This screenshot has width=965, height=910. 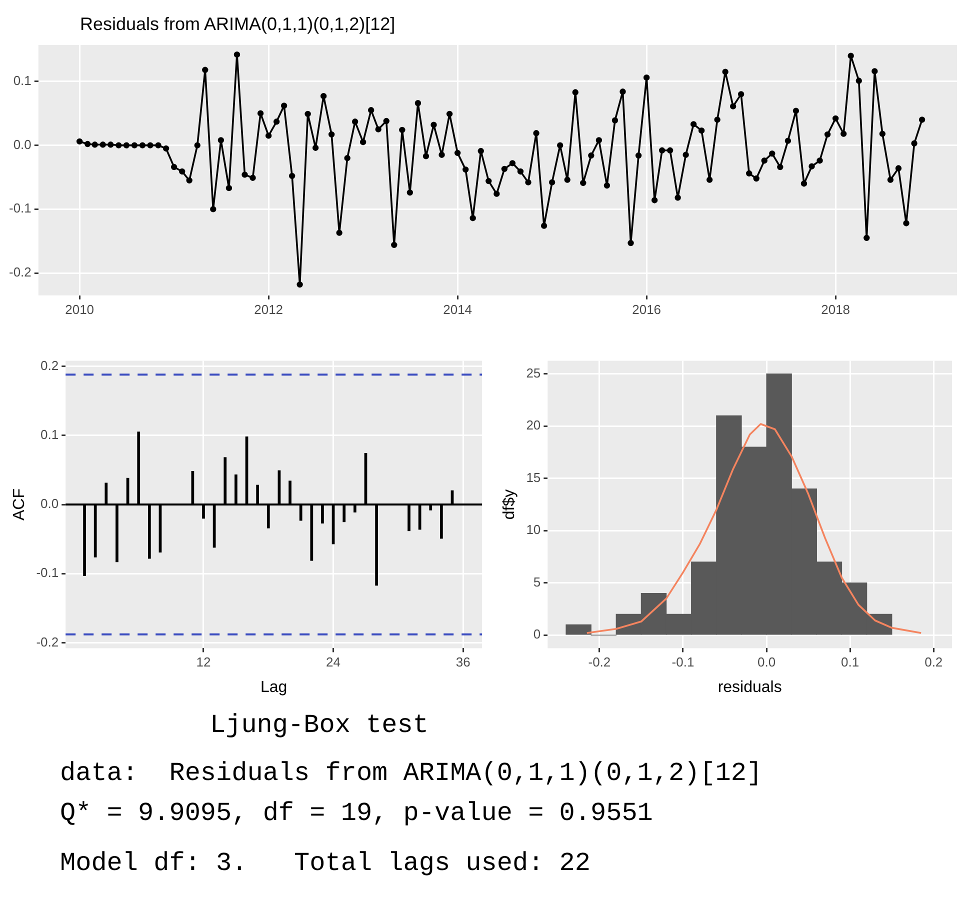 What do you see at coordinates (79, 309) in the screenshot?
I see `x-tick-label: 2010` at bounding box center [79, 309].